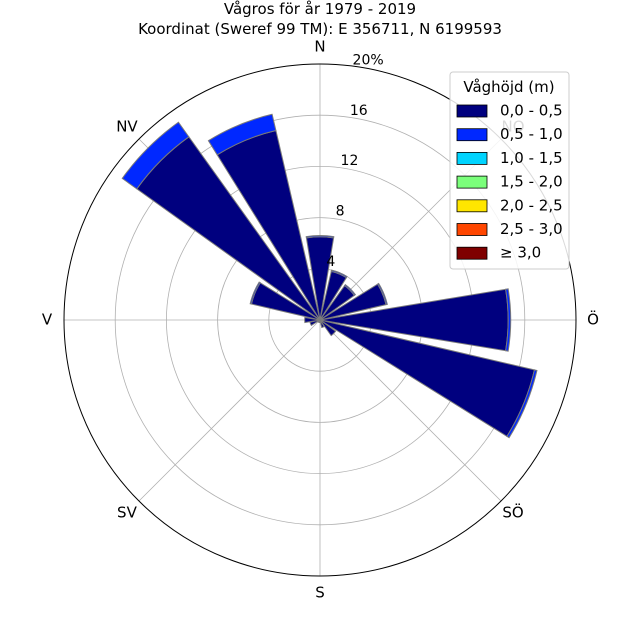 This screenshot has width=640, height=640. I want to click on legend-label: 1,5 - 2,0, so click(531, 182).